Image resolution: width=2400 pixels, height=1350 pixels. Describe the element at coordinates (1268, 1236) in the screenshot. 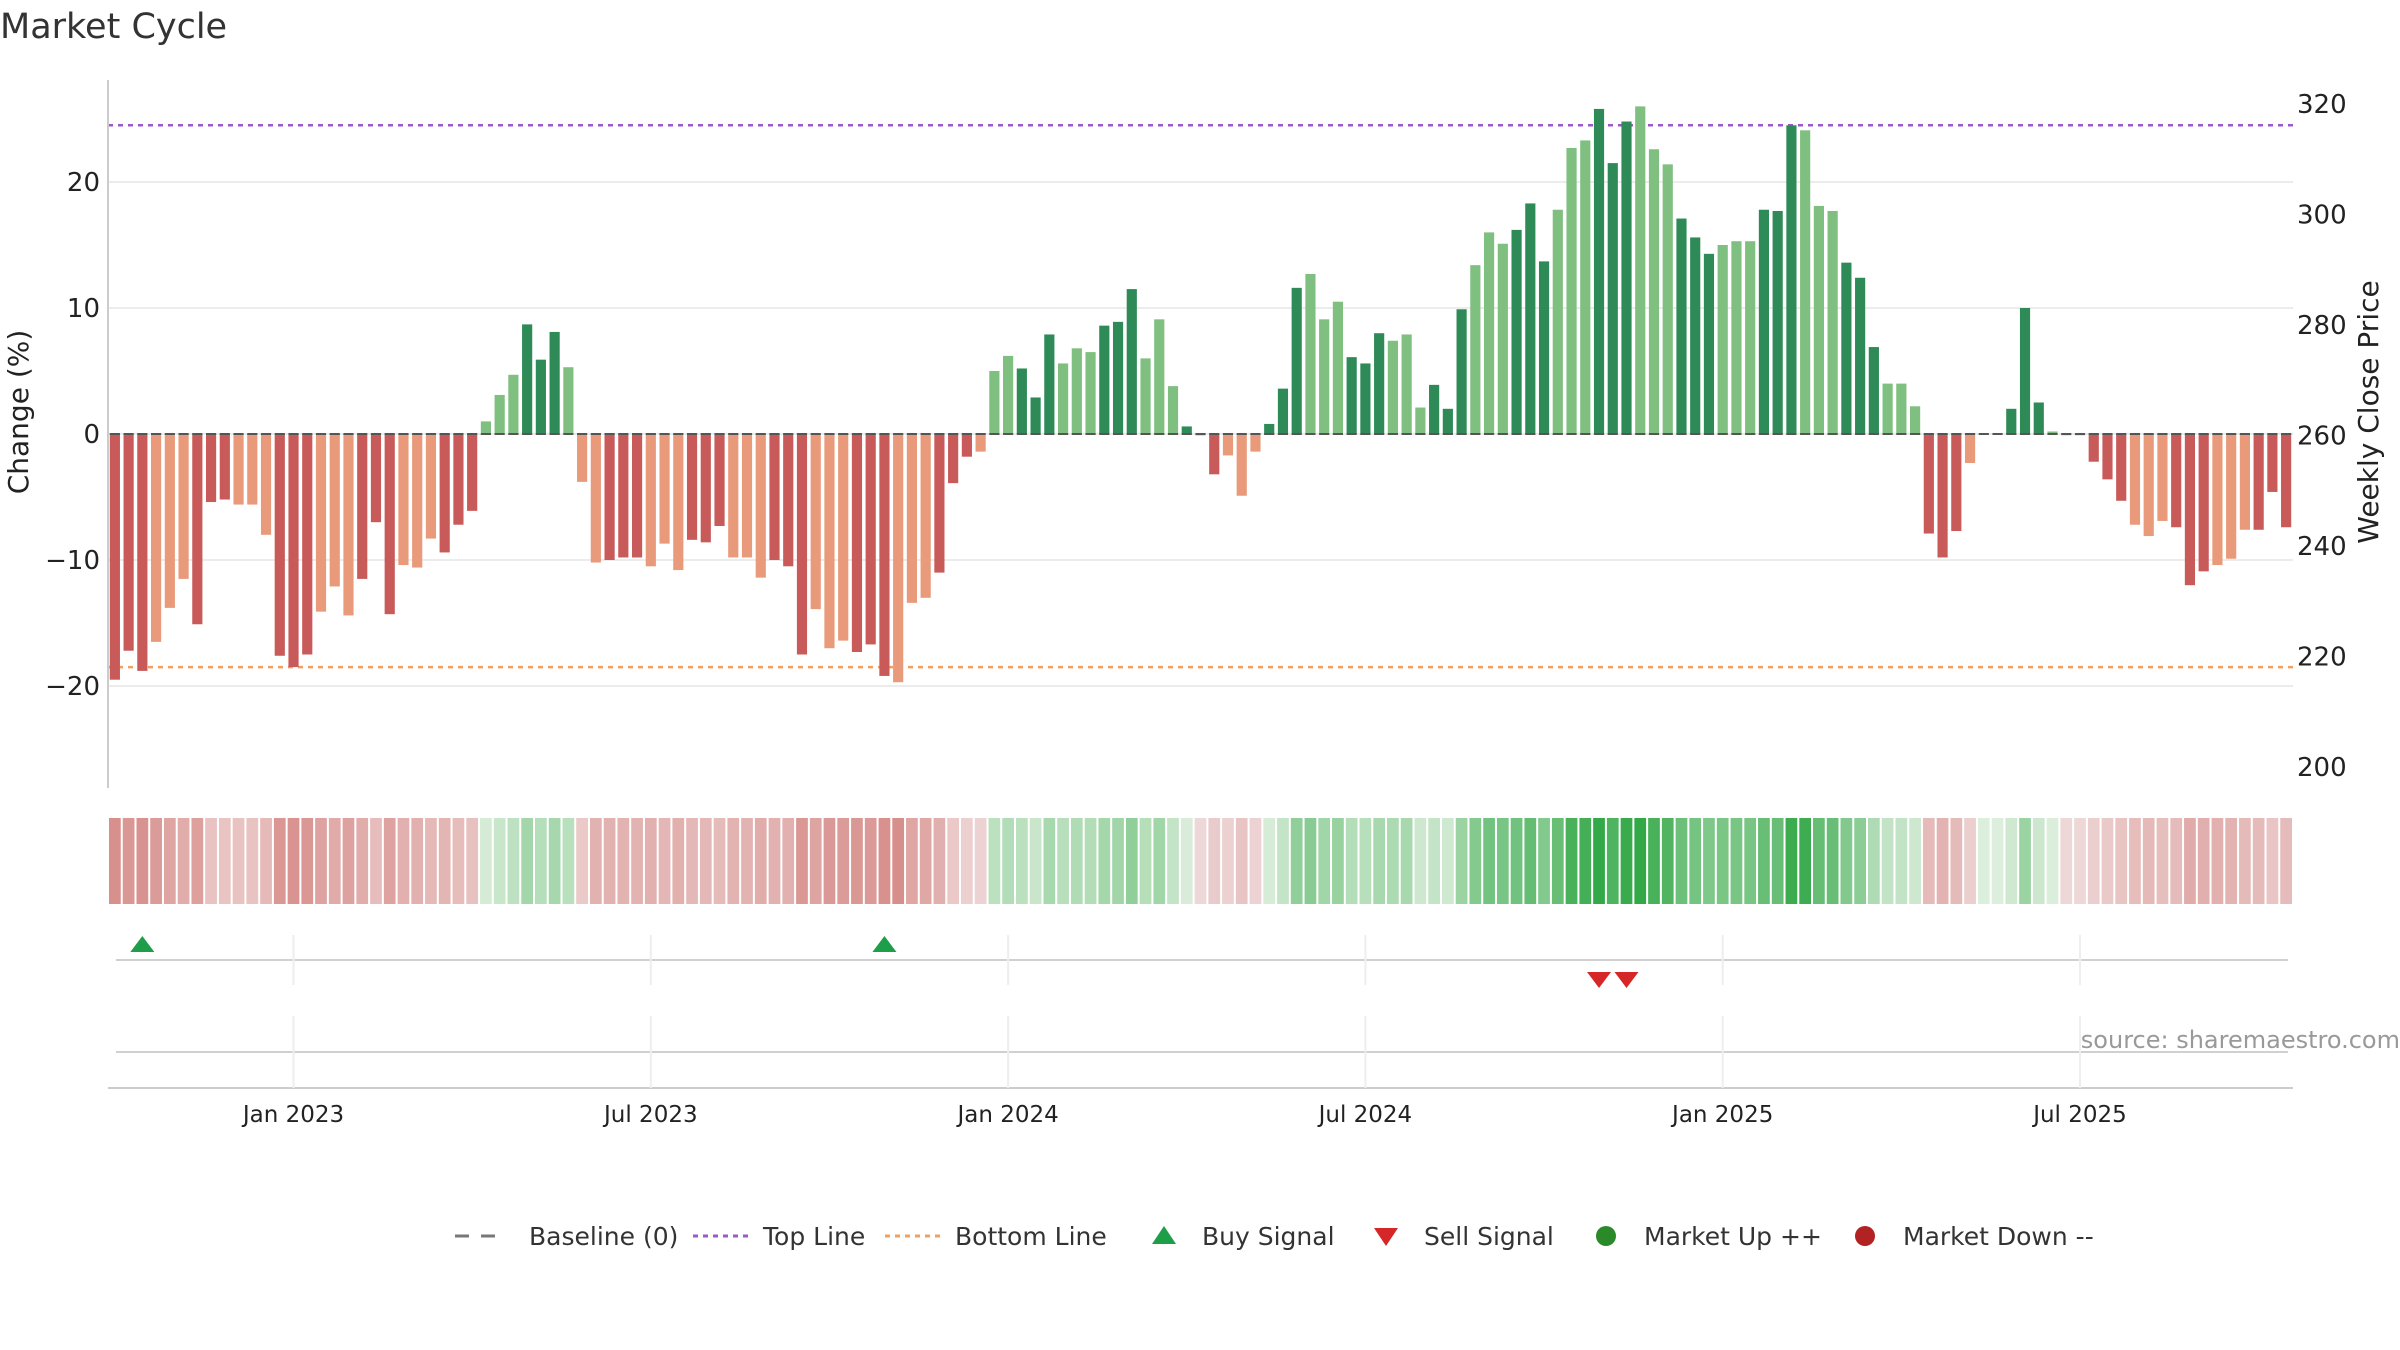

I see `legend-label: Buy Signal` at that location.